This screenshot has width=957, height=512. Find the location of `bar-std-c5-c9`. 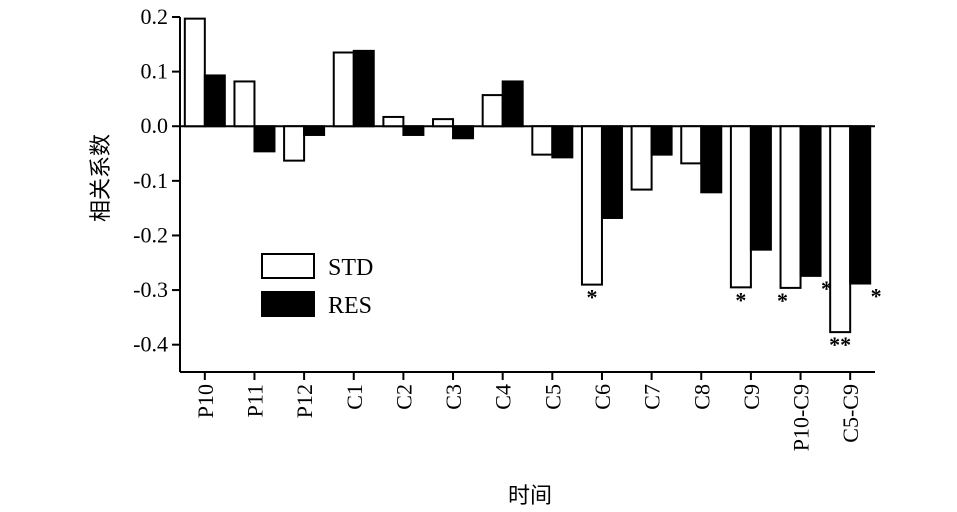

bar-std-c5-c9 is located at coordinates (840, 229).